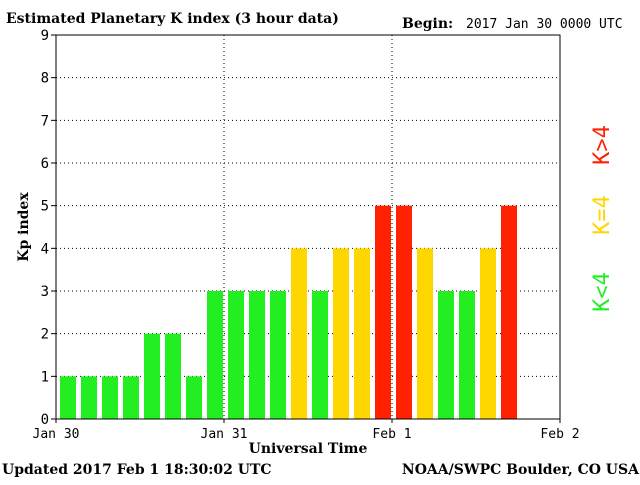  I want to click on x-axis-label: Universal Time, so click(308, 449).